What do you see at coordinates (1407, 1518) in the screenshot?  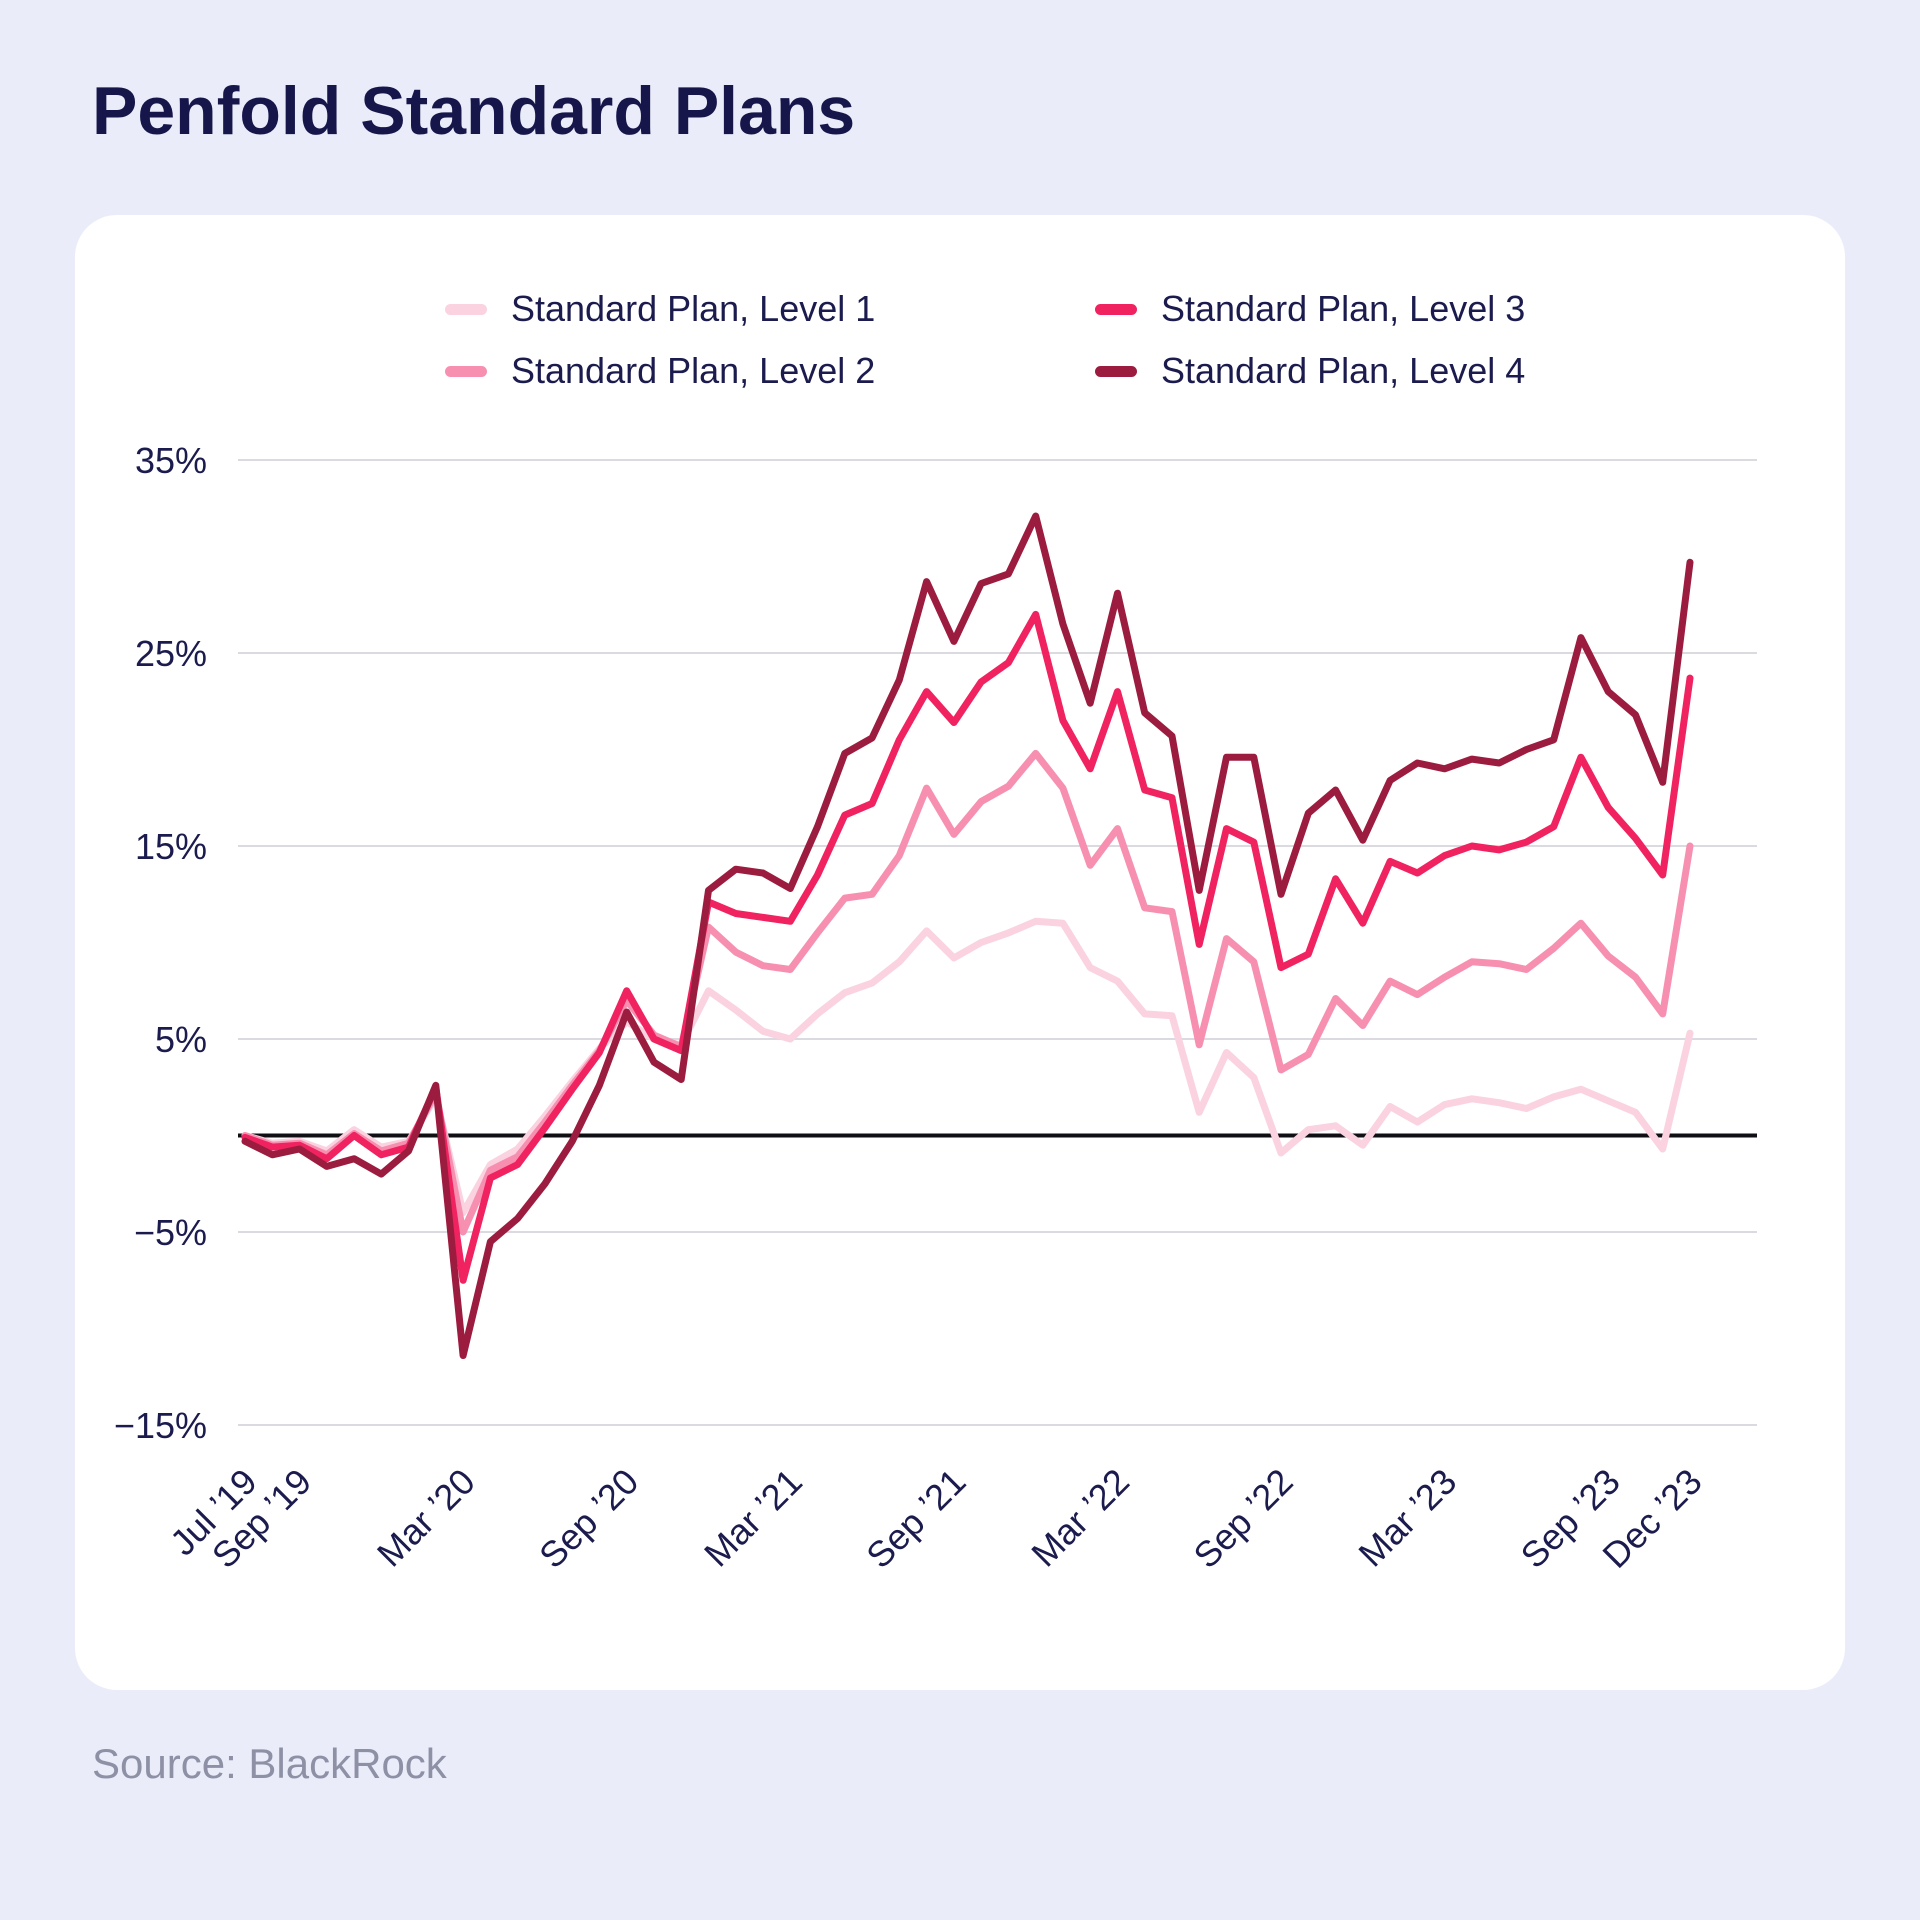 I see `x-tick-label: Mar ’23` at bounding box center [1407, 1518].